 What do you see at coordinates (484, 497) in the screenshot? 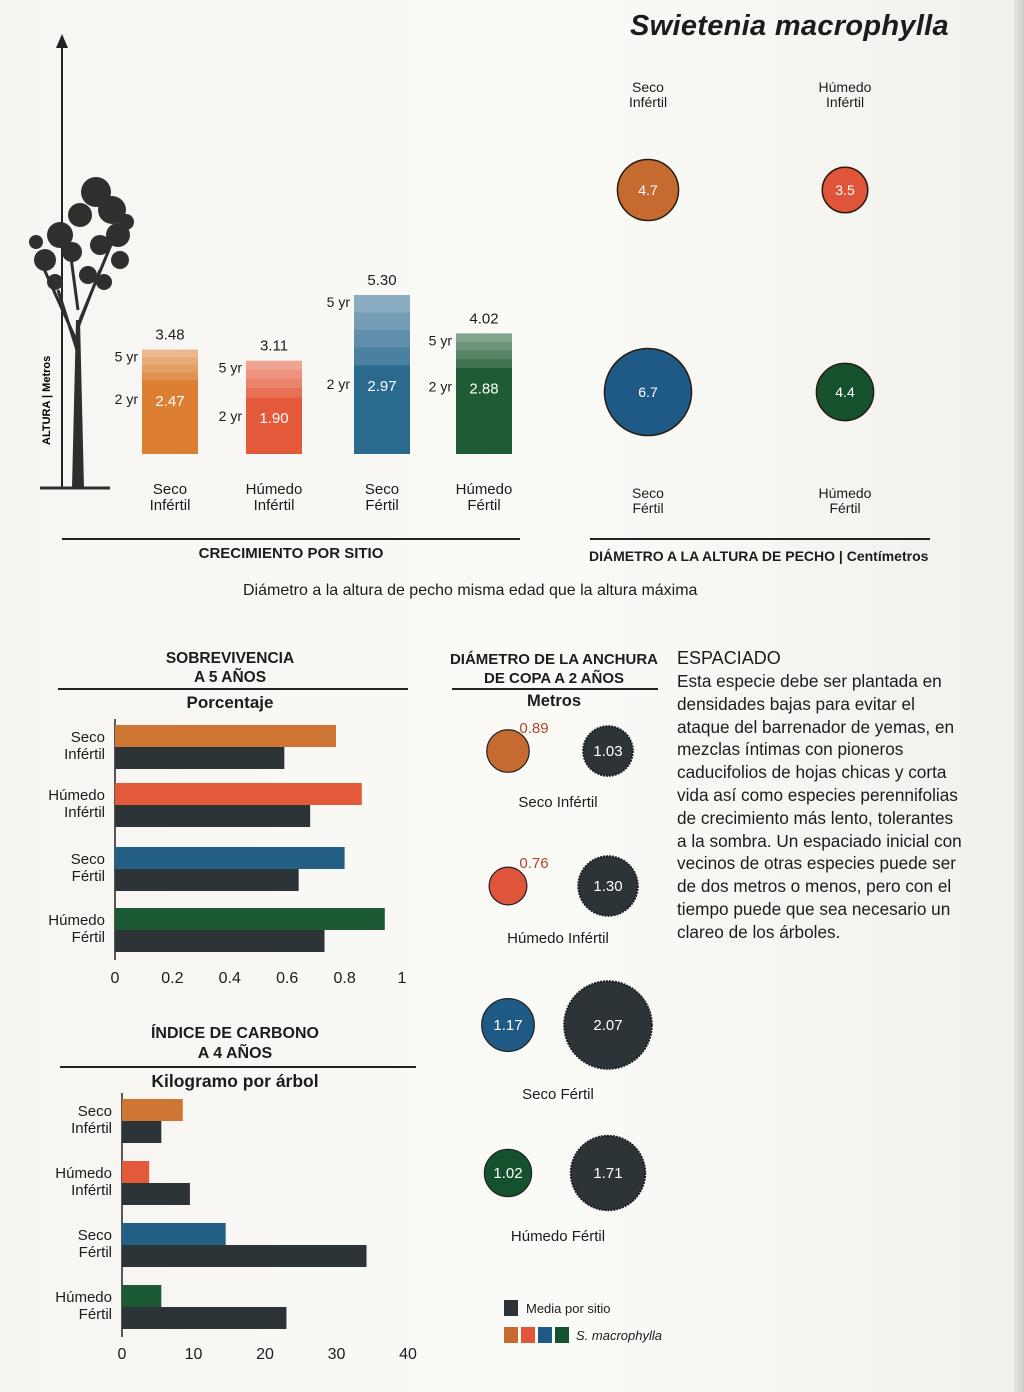
I see `growth-category-label: Húmedo Fértil` at bounding box center [484, 497].